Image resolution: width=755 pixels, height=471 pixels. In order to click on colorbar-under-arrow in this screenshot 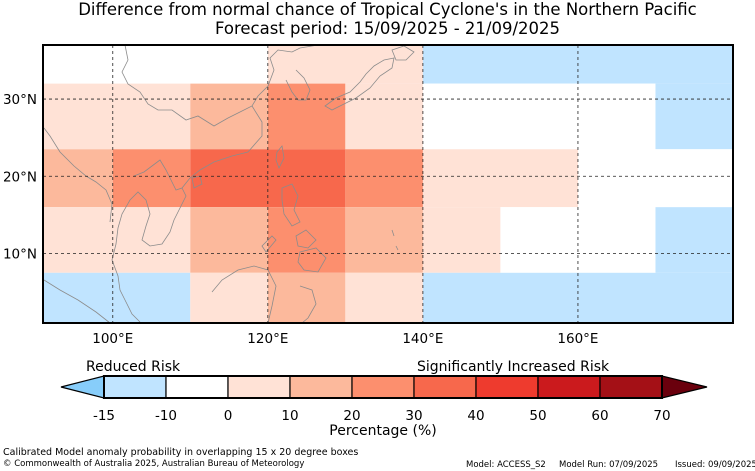, I will do `click(82, 387)`.